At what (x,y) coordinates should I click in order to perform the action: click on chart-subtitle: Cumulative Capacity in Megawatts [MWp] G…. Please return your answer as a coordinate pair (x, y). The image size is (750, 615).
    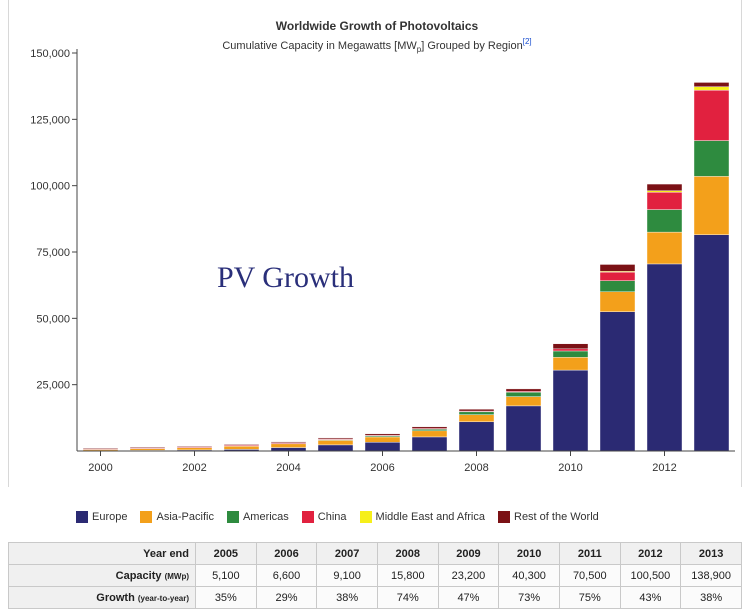
    Looking at the image, I should click on (376, 45).